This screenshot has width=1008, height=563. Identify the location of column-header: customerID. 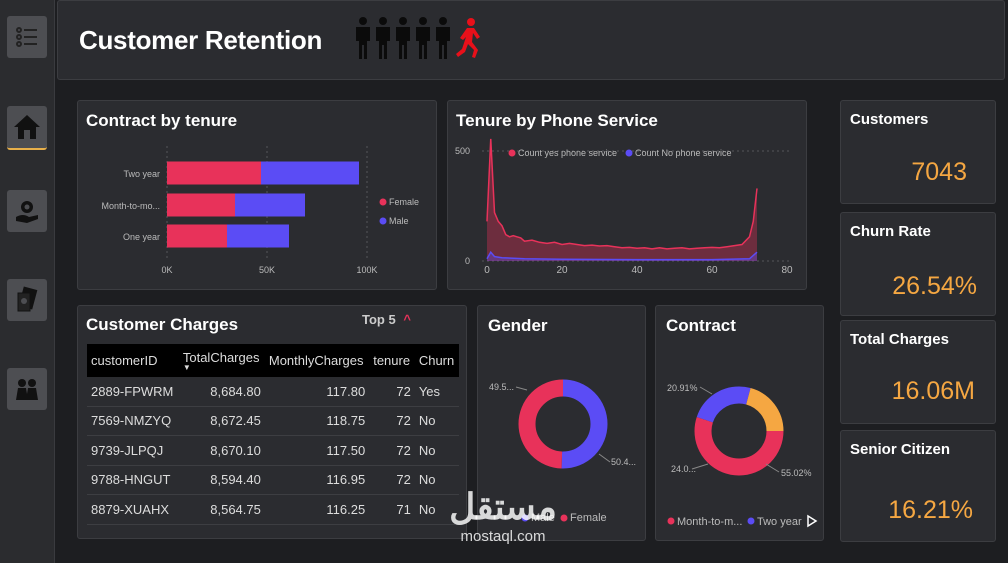
(133, 360).